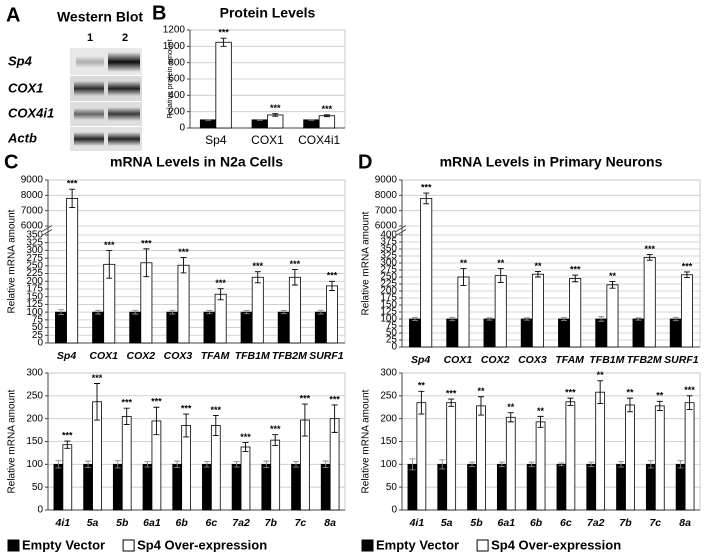 Image resolution: width=714 pixels, height=558 pixels. Describe the element at coordinates (386, 210) in the screenshot. I see `y-tick-label: 7000` at that location.